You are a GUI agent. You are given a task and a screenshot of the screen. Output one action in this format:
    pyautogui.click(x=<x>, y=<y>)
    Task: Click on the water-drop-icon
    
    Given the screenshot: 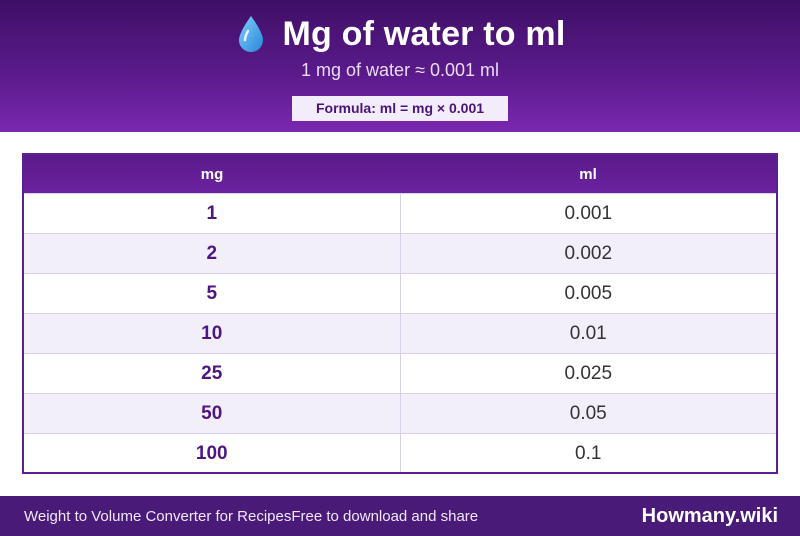 What is the action you would take?
    pyautogui.click(x=250, y=34)
    